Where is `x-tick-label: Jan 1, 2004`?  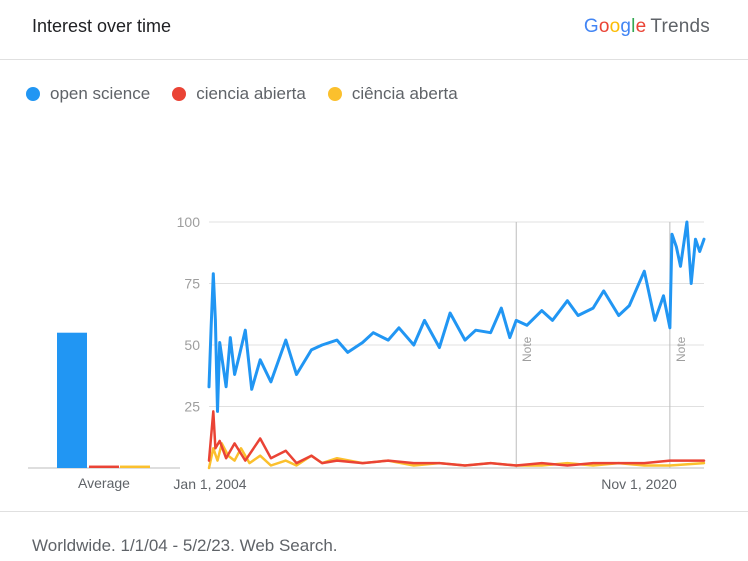
x-tick-label: Jan 1, 2004 is located at coordinates (209, 484).